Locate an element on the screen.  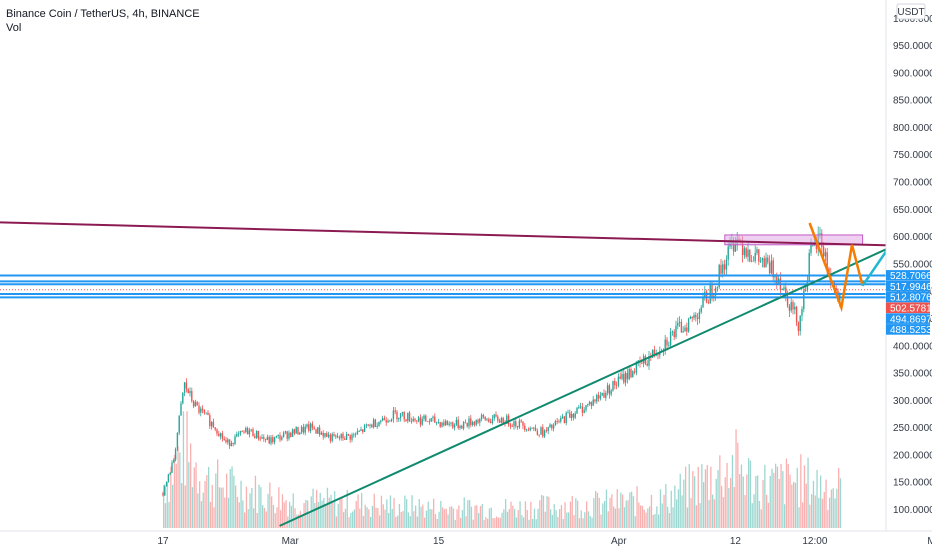
y-tick-label: 900.0000 is located at coordinates (912, 73).